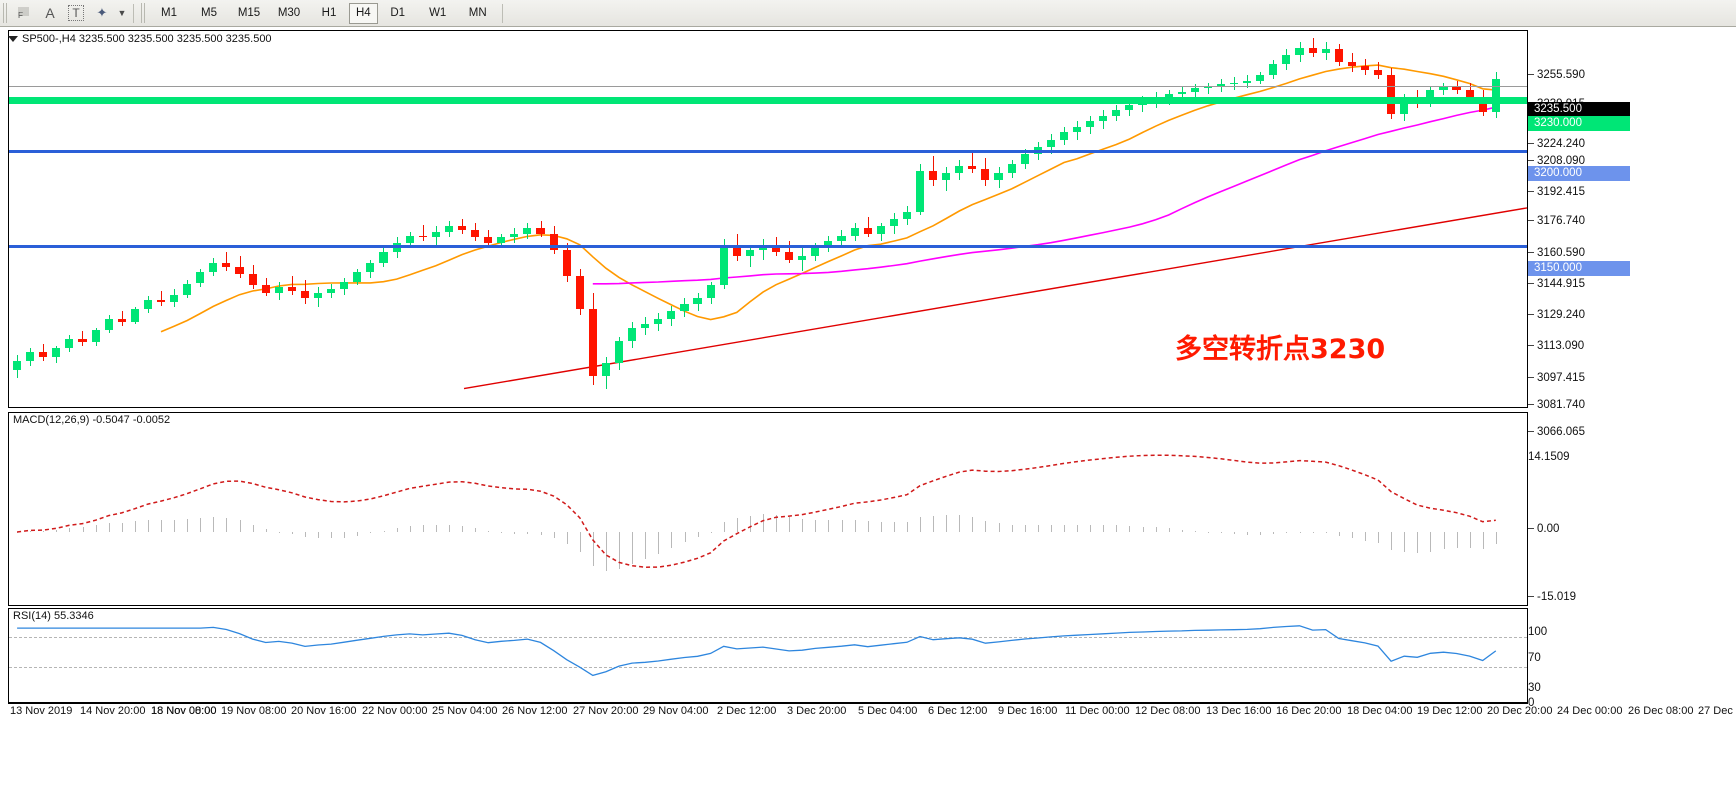 This screenshot has height=793, width=1736. Describe the element at coordinates (1239, 711) in the screenshot. I see `time-tick-18: 13 Dec 16:00` at that location.